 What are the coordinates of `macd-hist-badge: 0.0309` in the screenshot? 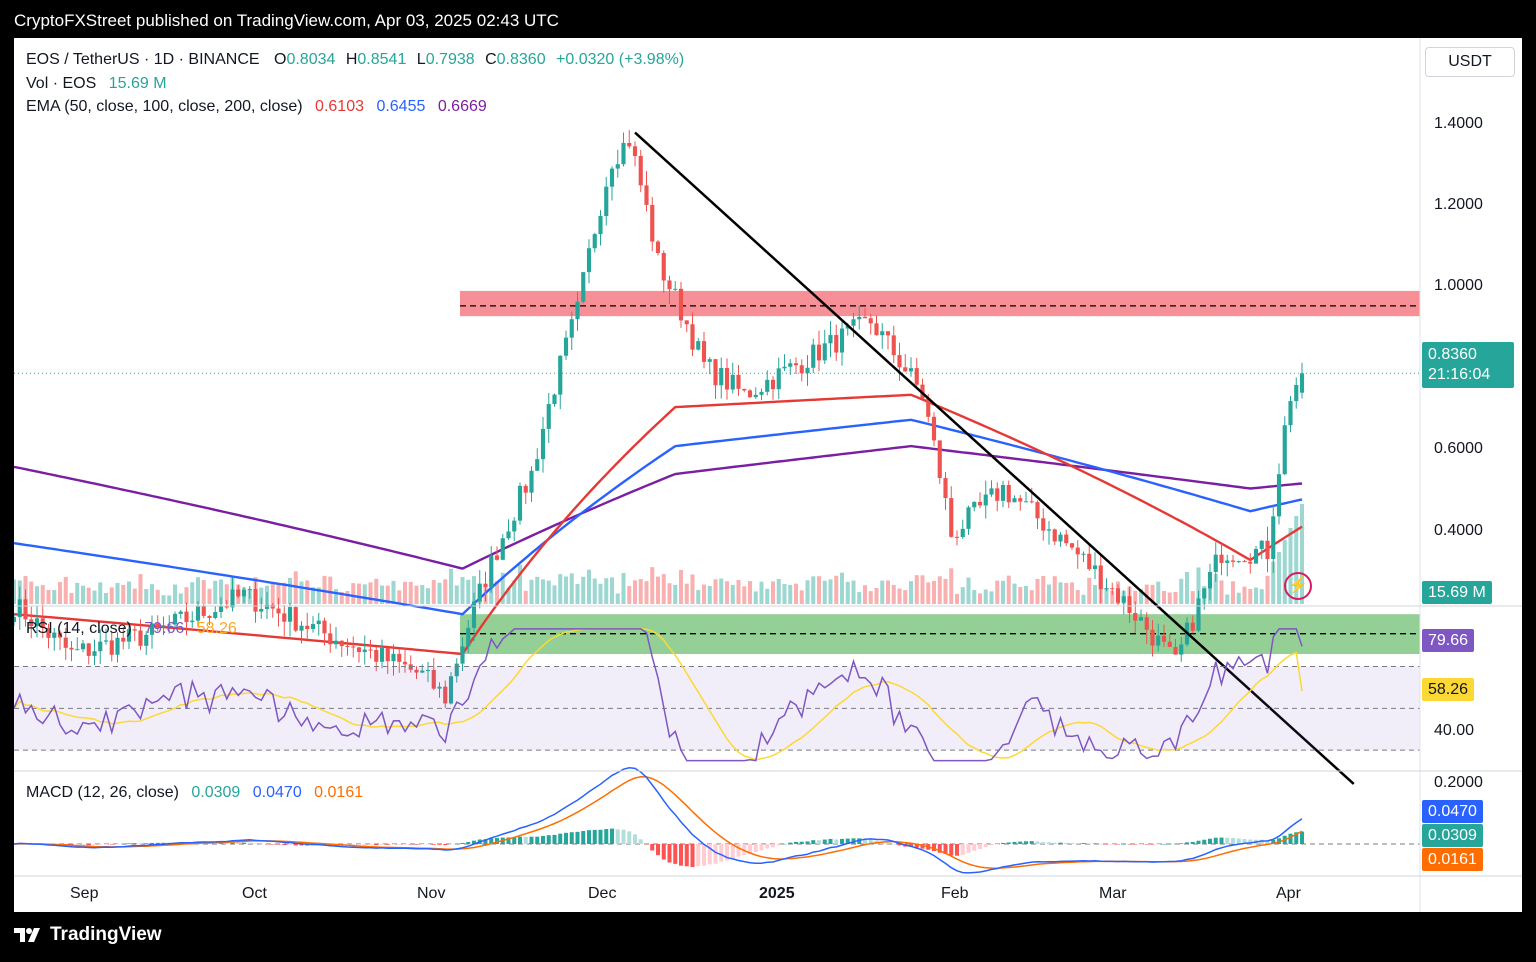 It's located at (1452, 835).